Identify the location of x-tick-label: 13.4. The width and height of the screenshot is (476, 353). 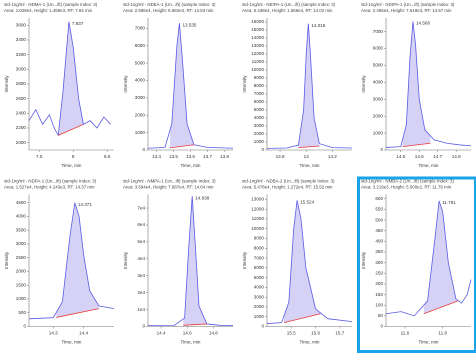
(156, 156).